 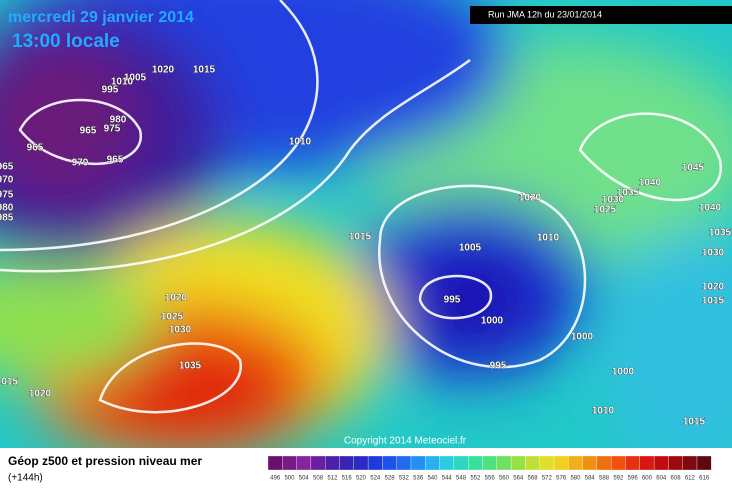 I want to click on colorbar-label: 544, so click(x=447, y=479).